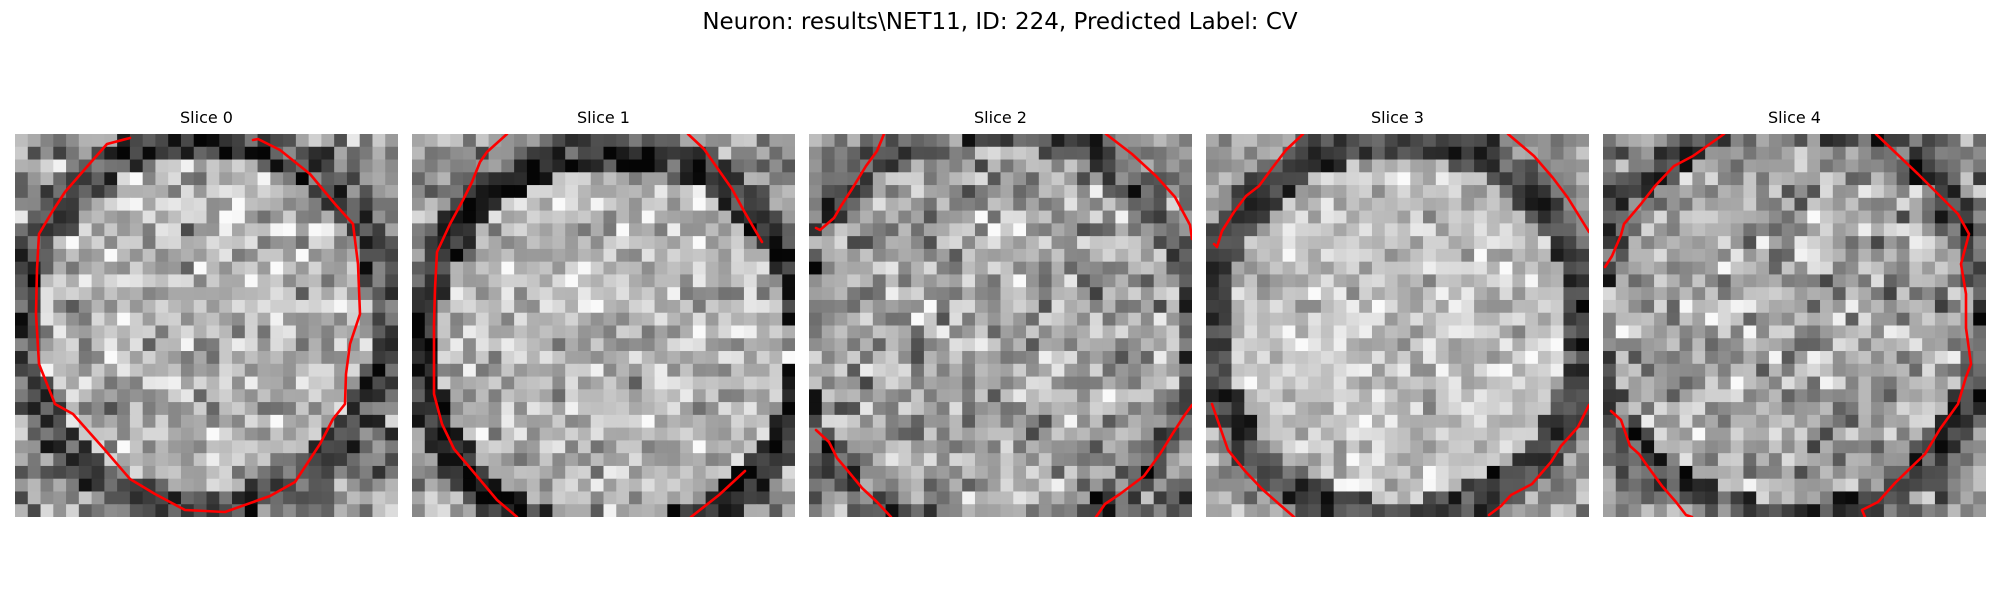  Describe the element at coordinates (1794, 117) in the screenshot. I see `slice-title: Slice 4` at that location.